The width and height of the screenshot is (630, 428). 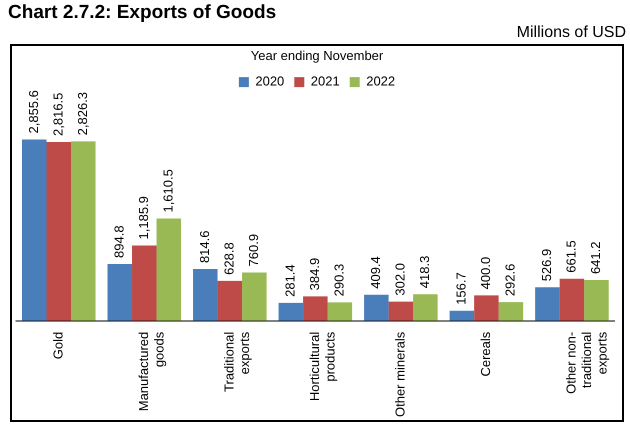 What do you see at coordinates (400, 279) in the screenshot?
I see `data-label: 302.0` at bounding box center [400, 279].